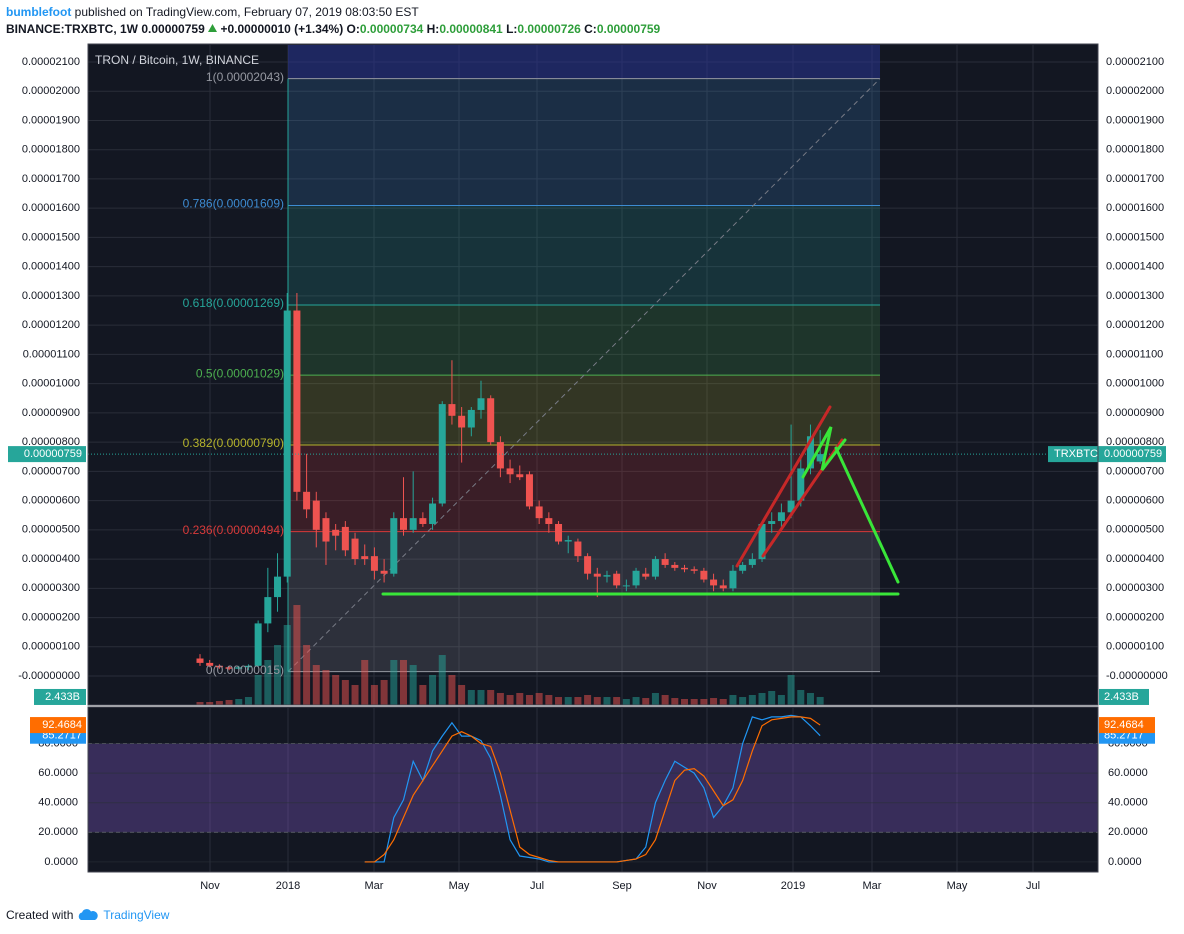 The image size is (1184, 934). What do you see at coordinates (1135, 62) in the screenshot?
I see `y-tick-label: 0.00002100` at bounding box center [1135, 62].